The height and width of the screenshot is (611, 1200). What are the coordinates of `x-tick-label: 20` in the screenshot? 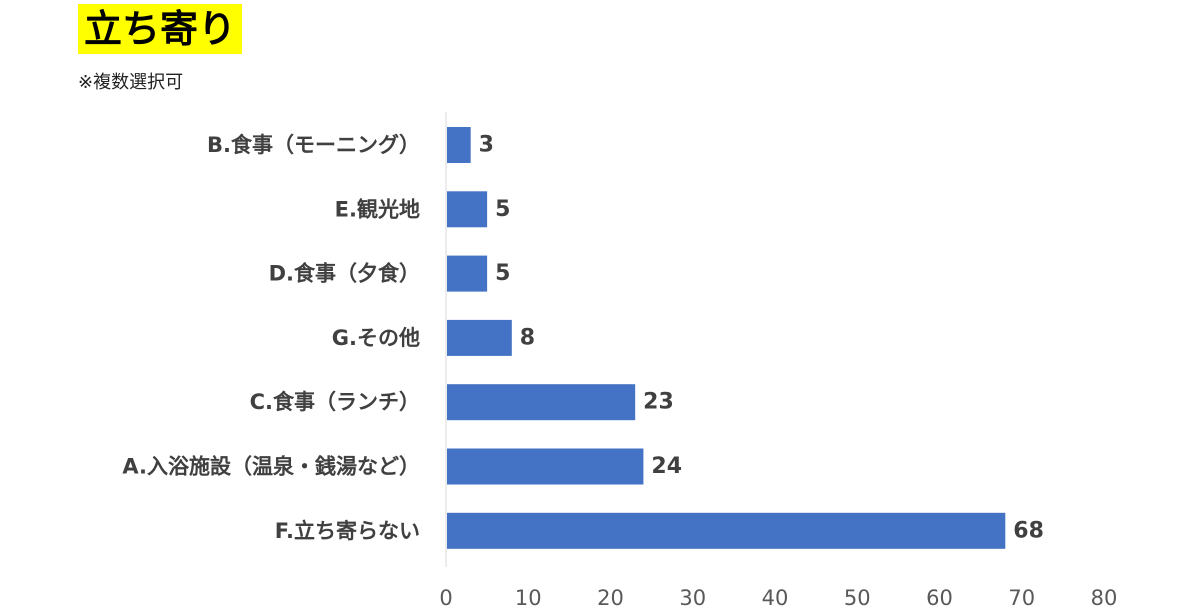 It's located at (610, 598).